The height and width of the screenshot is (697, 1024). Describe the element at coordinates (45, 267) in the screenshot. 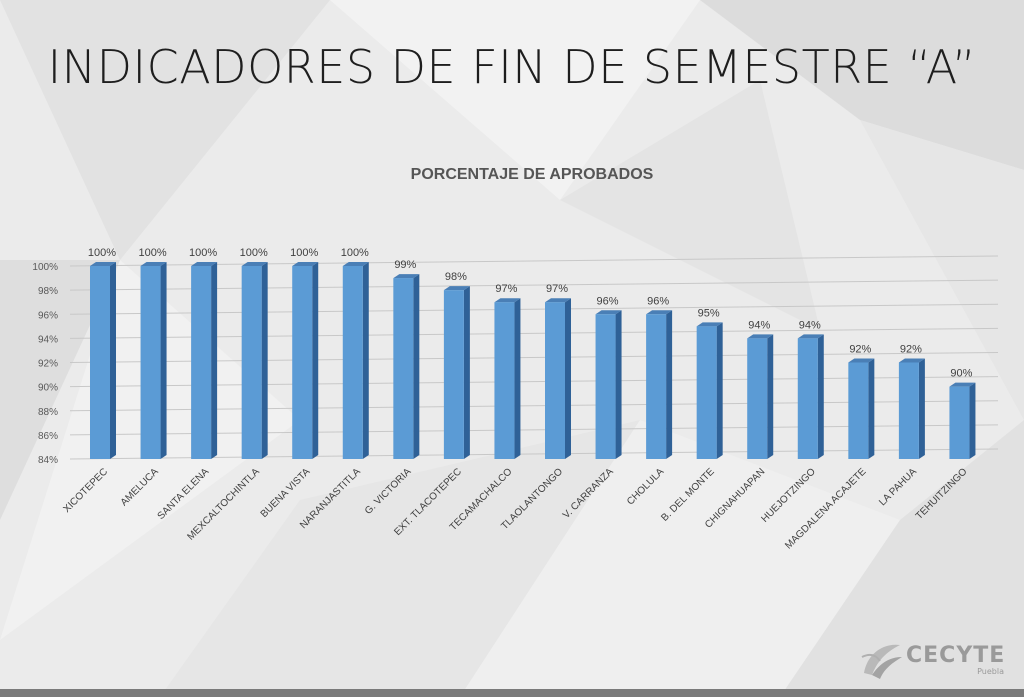

I see `y-tick-label: 100%` at that location.